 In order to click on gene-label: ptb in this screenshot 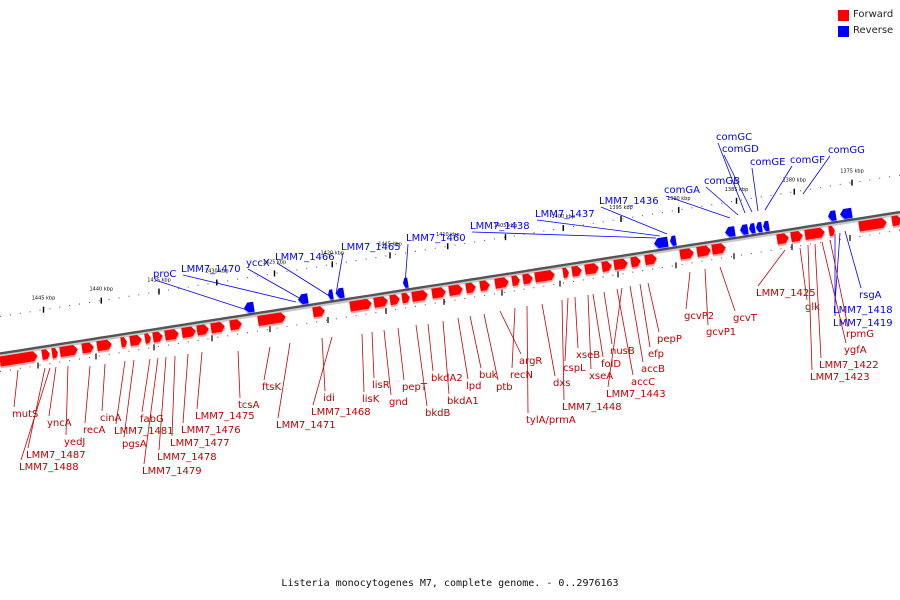, I will do `click(504, 387)`.